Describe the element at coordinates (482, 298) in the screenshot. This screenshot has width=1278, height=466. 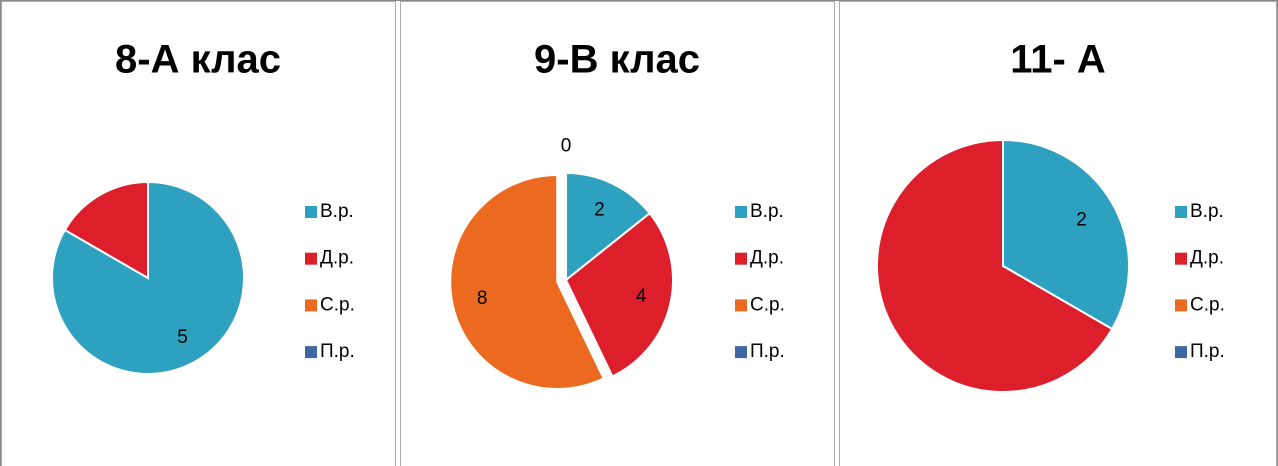
I see `data-label: 8` at that location.